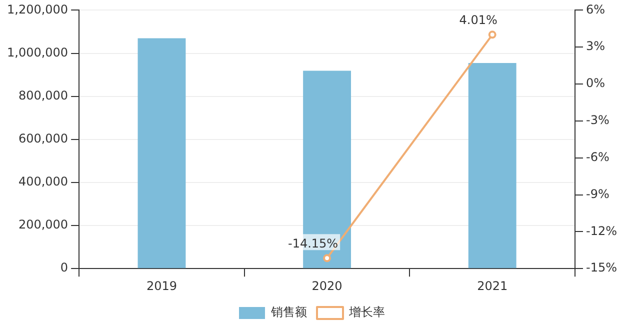 This screenshot has width=624, height=329. Describe the element at coordinates (598, 193) in the screenshot. I see `y2-tick-label: -9%` at that location.